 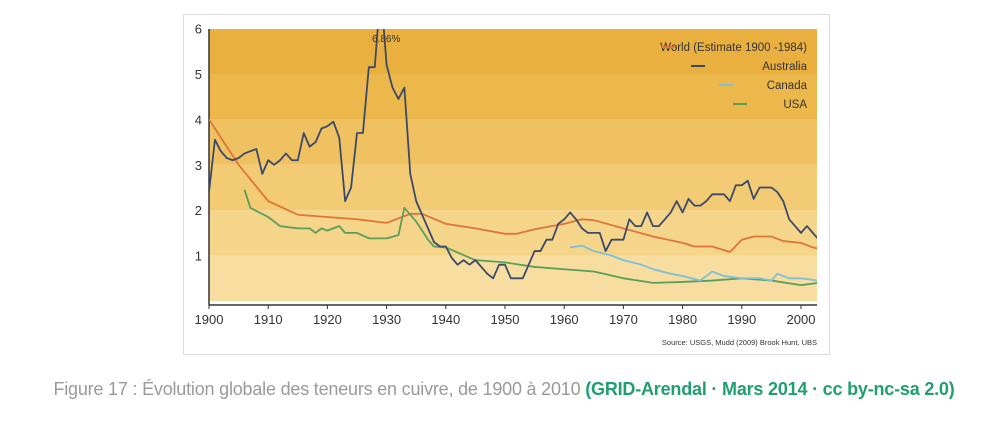 I want to click on x-tick-label: 1960, so click(x=564, y=319).